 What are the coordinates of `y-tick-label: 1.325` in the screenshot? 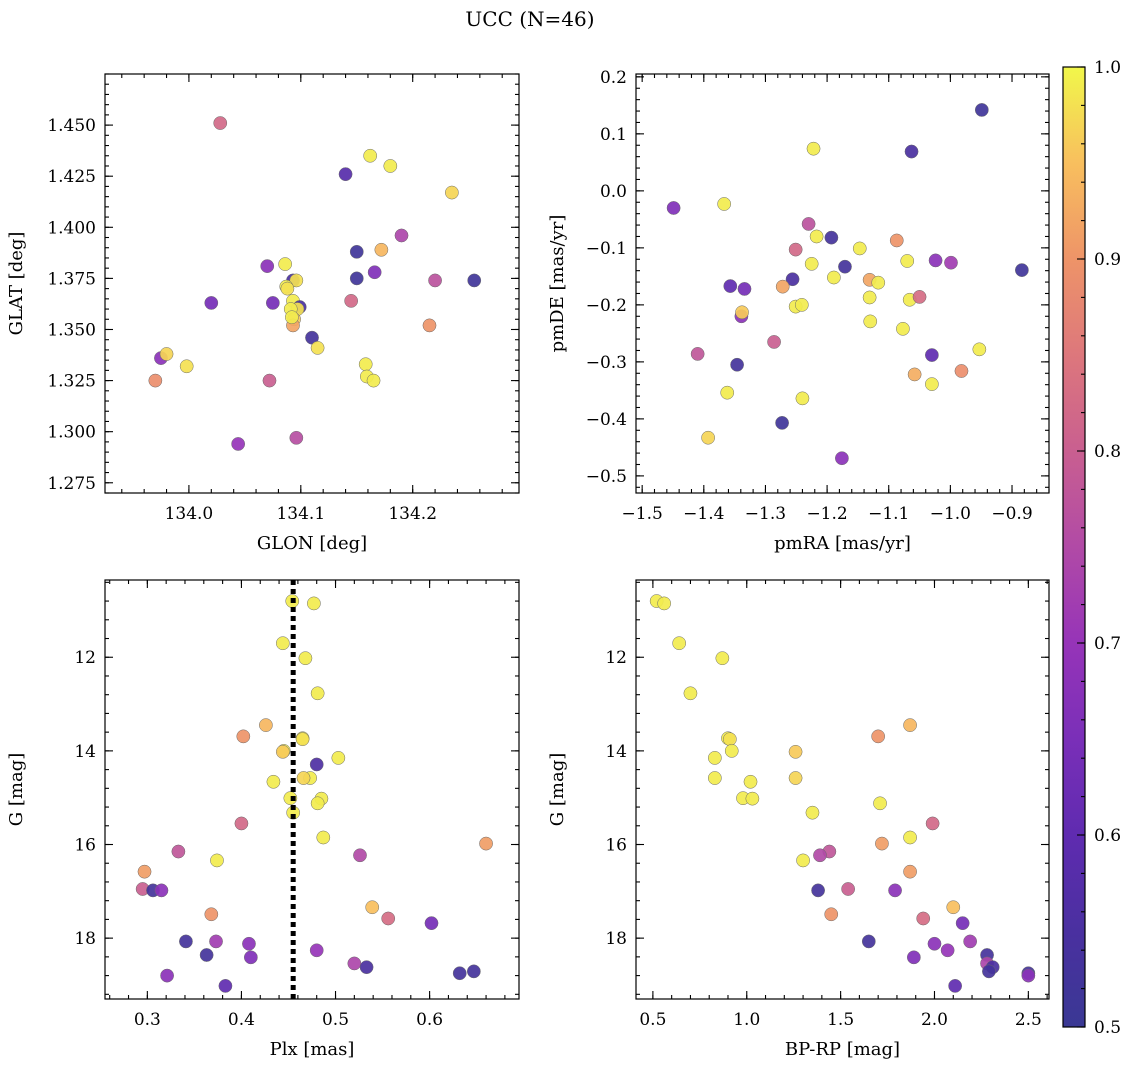 It's located at (71, 382).